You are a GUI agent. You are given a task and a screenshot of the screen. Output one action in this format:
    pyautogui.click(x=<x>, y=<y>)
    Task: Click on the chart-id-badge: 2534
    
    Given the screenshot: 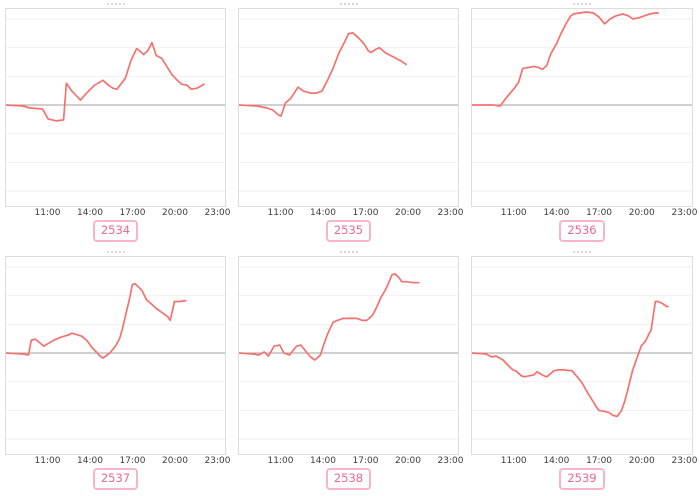 What is the action you would take?
    pyautogui.click(x=115, y=231)
    